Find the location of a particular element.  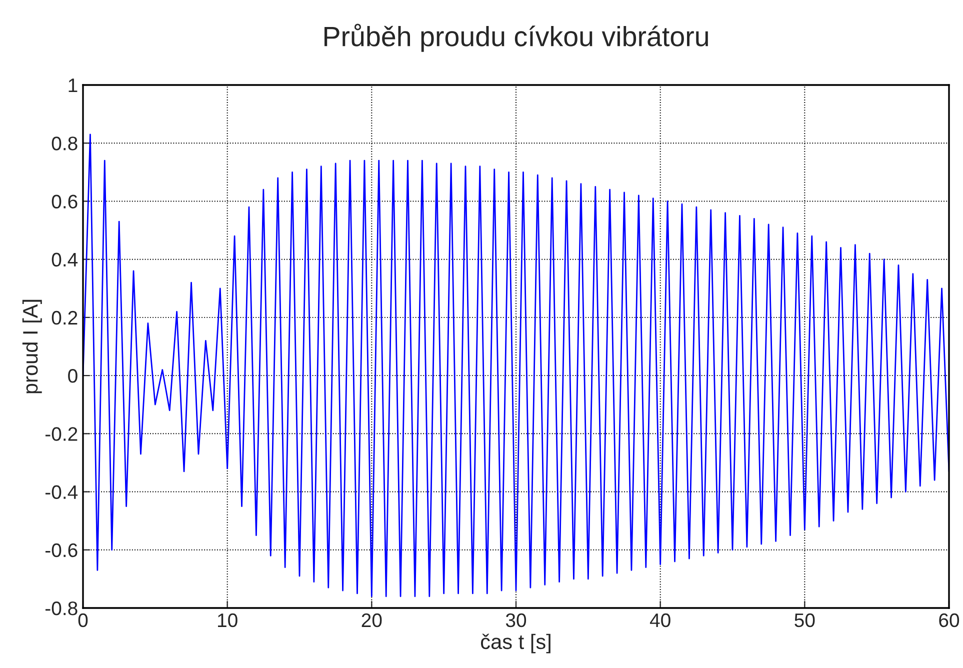

y-tick-label: -0.4 is located at coordinates (62, 492).